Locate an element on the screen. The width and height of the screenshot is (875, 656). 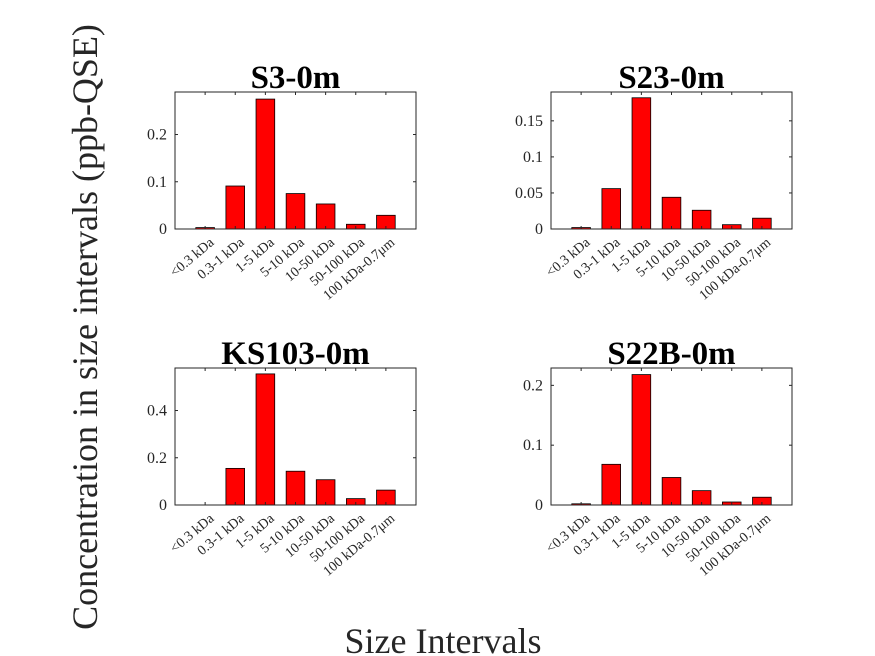
y-tick-label: 0.15 is located at coordinates (529, 121).